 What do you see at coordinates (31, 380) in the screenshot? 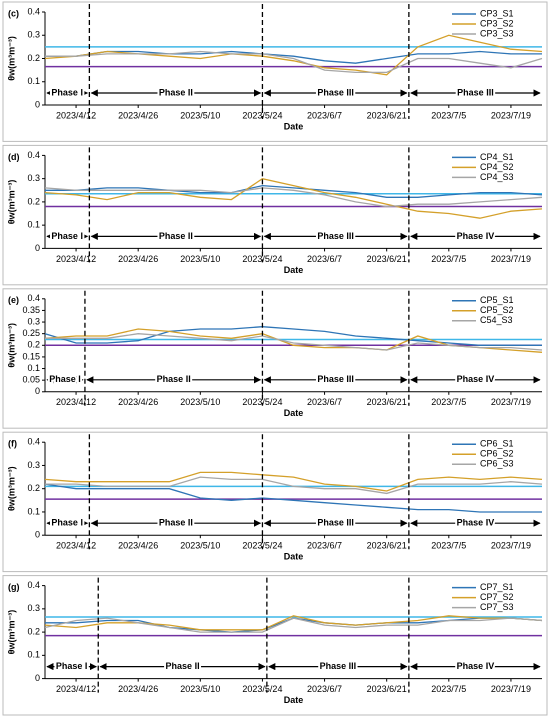
I see `y-tick-label: 0.05` at bounding box center [31, 380].